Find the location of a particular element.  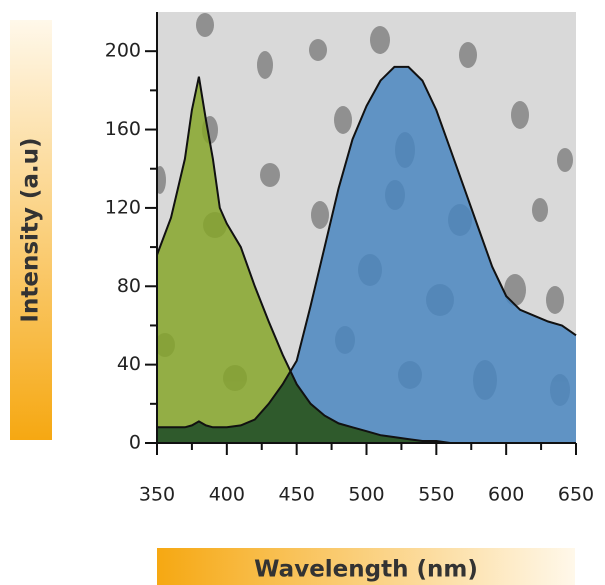

x-tick-label: 400 is located at coordinates (227, 495).